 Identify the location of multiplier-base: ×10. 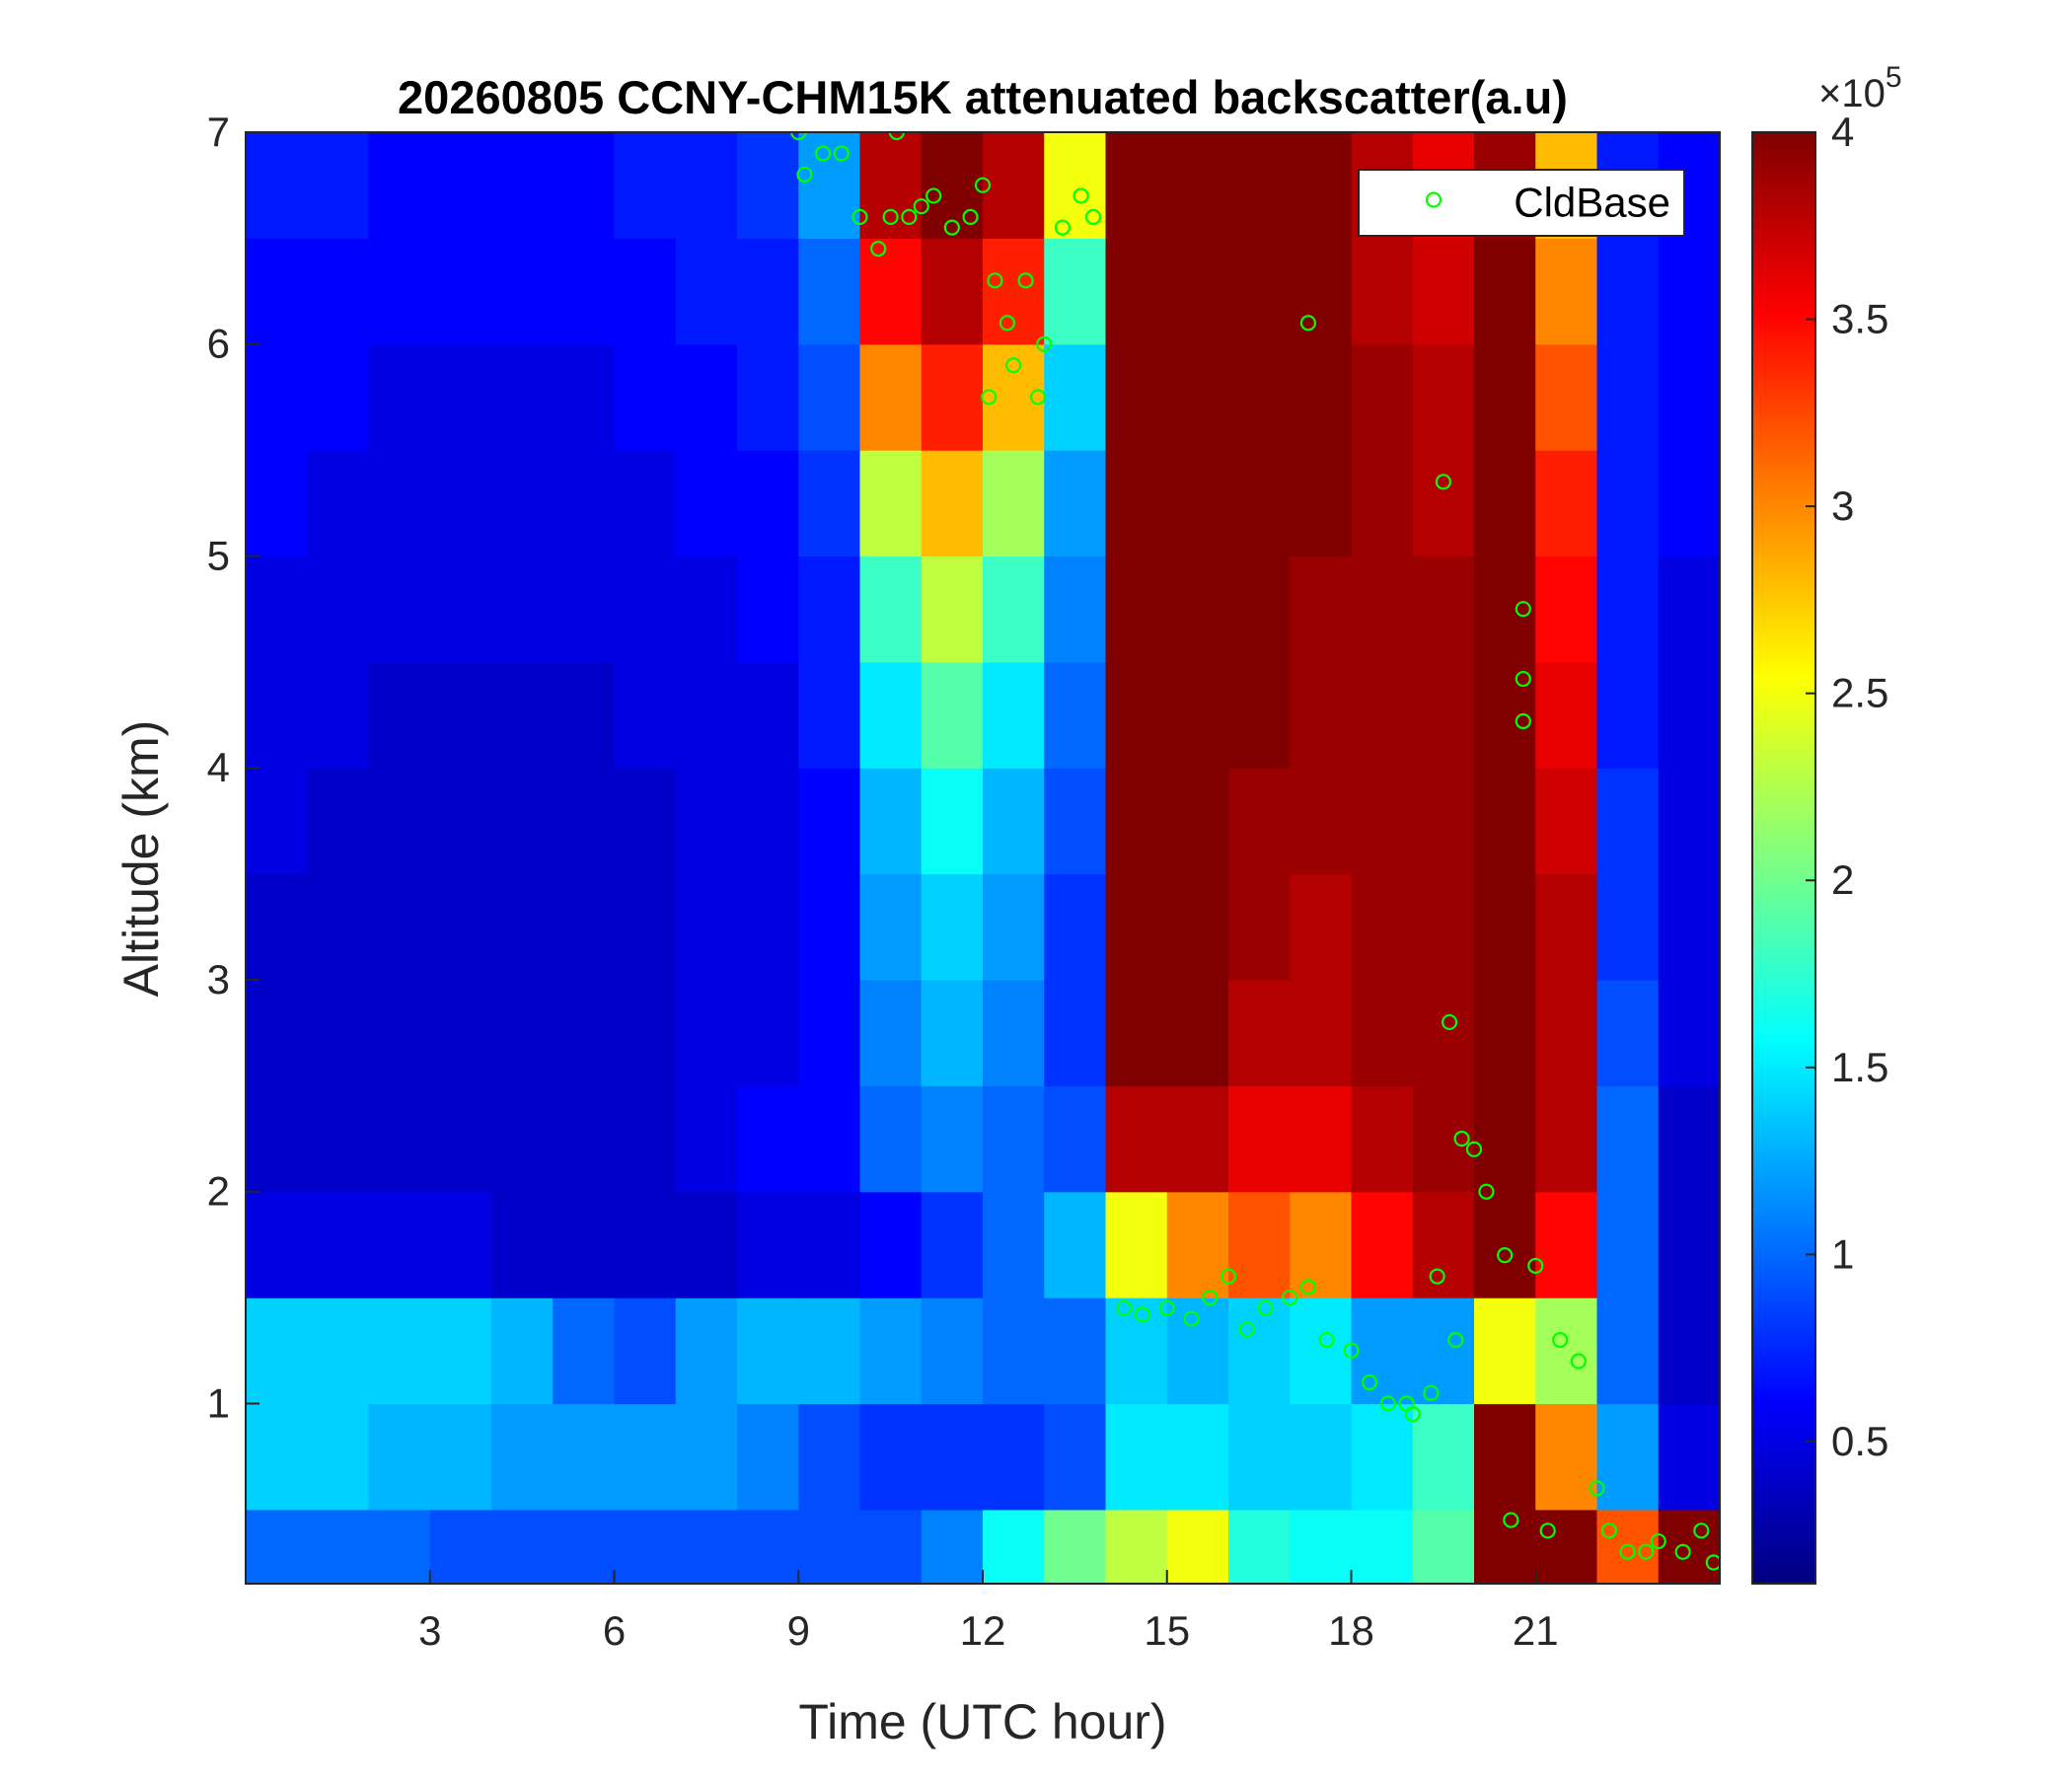
(1852, 93).